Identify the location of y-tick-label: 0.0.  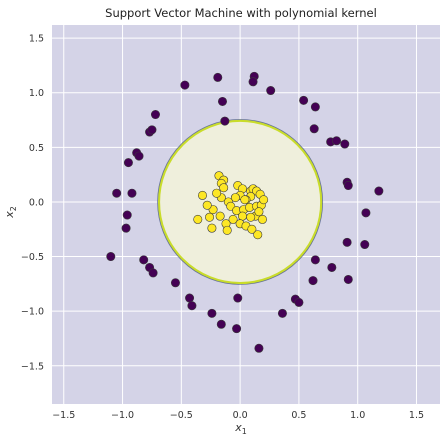
(36, 202).